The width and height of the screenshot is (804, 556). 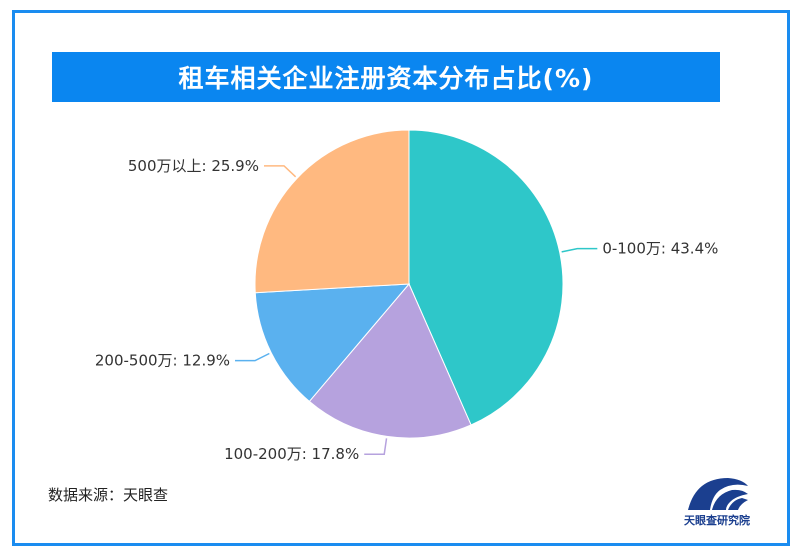 I want to click on chart-title: 租车相关企业注册资本分布占比(%), so click(x=386, y=78).